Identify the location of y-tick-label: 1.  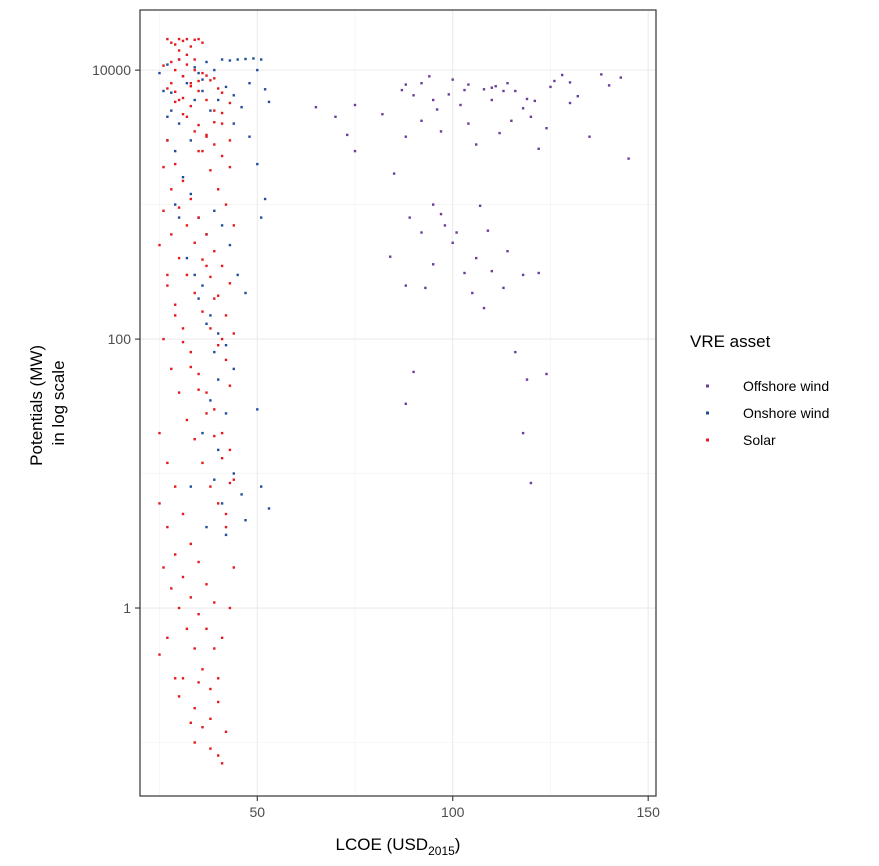
(127, 608).